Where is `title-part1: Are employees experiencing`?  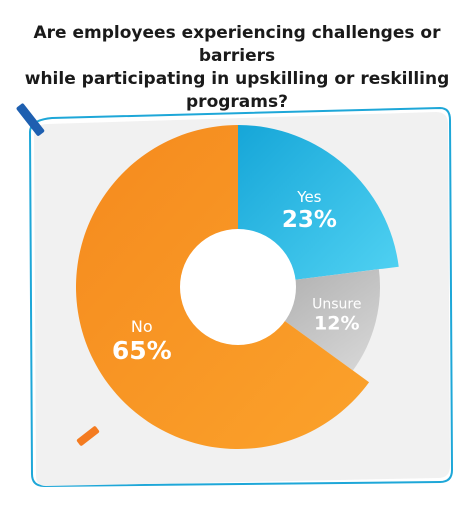 title-part1: Are employees experiencing is located at coordinates (172, 33).